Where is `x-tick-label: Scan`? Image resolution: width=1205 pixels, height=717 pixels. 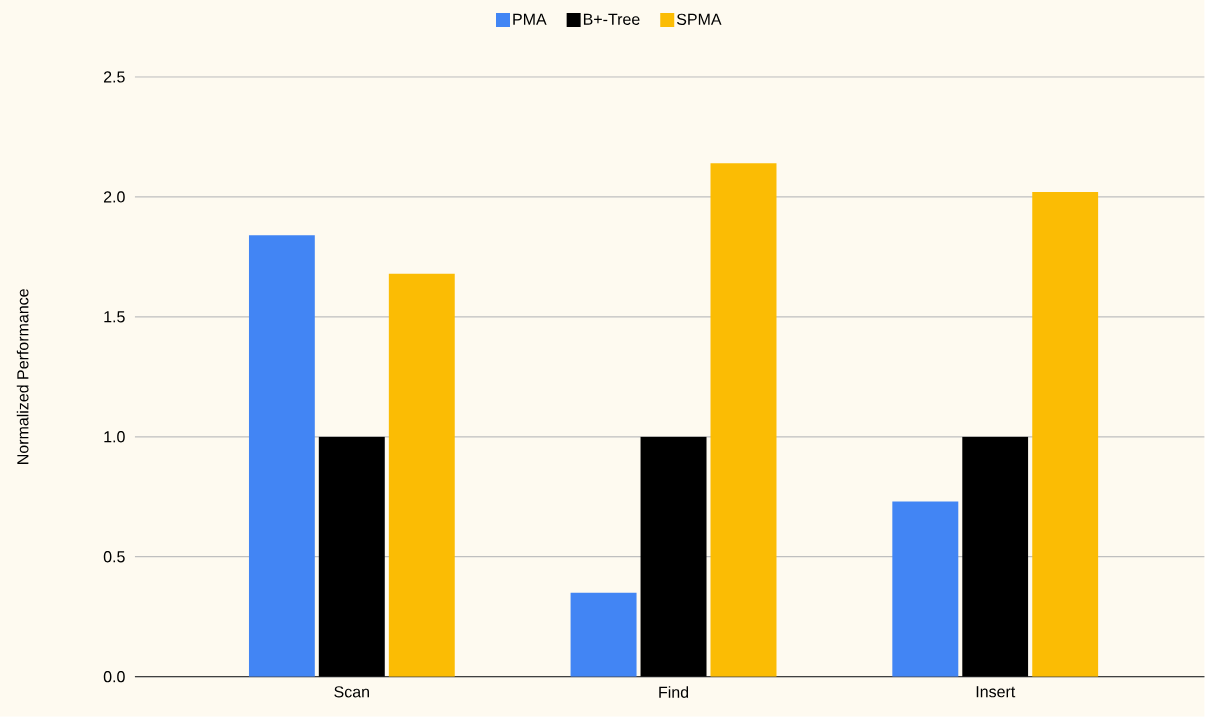
x-tick-label: Scan is located at coordinates (351, 692).